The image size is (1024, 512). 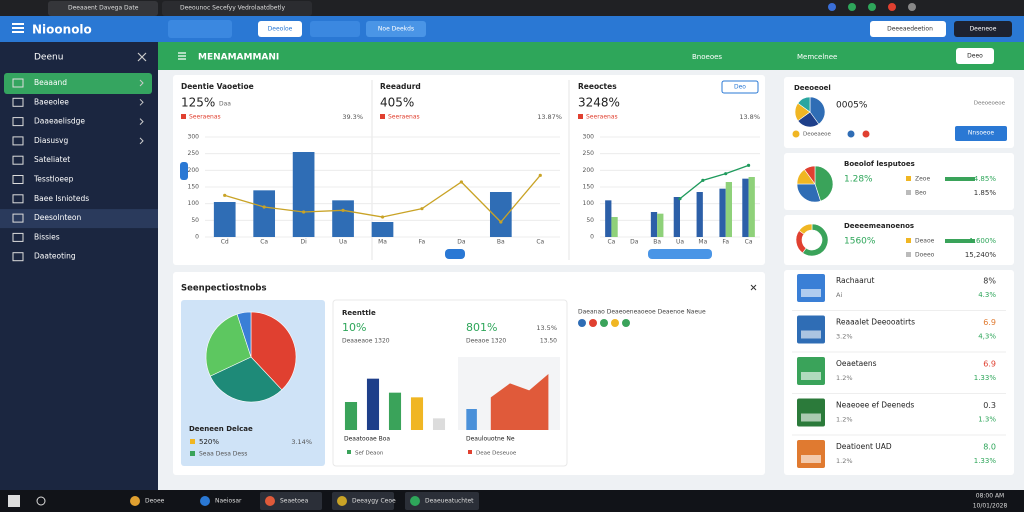 What do you see at coordinates (989, 447) in the screenshot?
I see `label: 8.0` at bounding box center [989, 447].